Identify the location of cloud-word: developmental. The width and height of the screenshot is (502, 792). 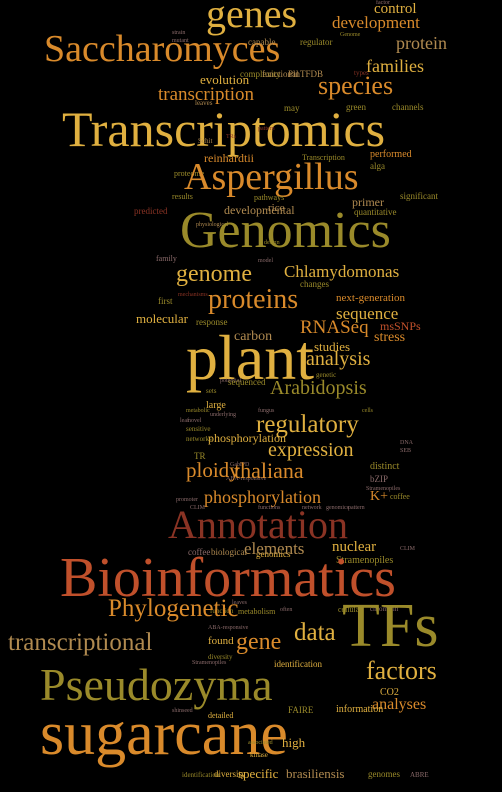
(259, 210).